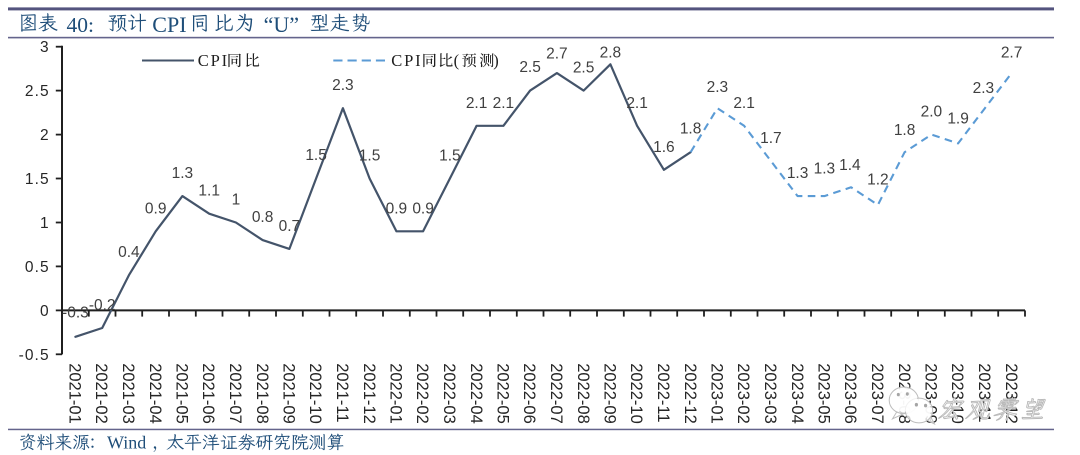 The image size is (1080, 455). Describe the element at coordinates (37, 267) in the screenshot. I see `svg-text: 0.5` at that location.